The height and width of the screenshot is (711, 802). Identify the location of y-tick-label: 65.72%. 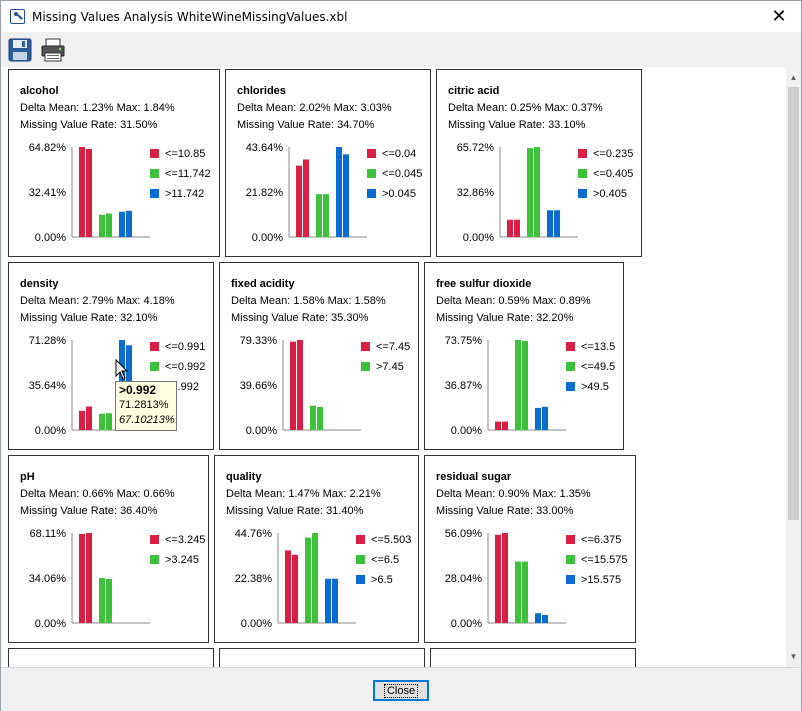
(476, 148).